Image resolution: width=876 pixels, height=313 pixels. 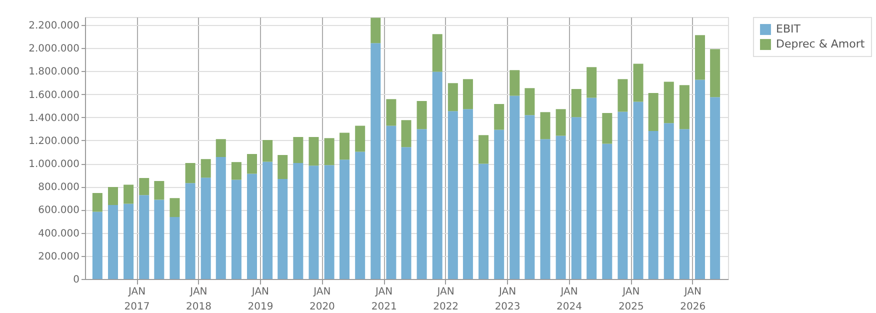 I want to click on y-tick-label: 400.000, so click(x=59, y=234).